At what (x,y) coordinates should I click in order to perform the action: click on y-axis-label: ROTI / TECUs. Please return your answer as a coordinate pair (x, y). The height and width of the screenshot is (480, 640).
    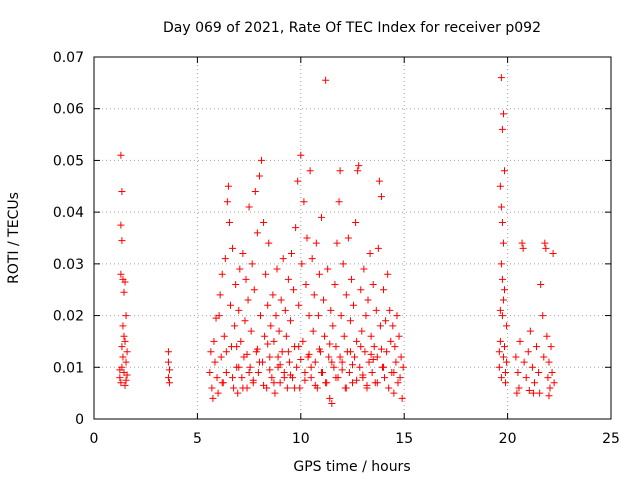
    Looking at the image, I should click on (14, 238).